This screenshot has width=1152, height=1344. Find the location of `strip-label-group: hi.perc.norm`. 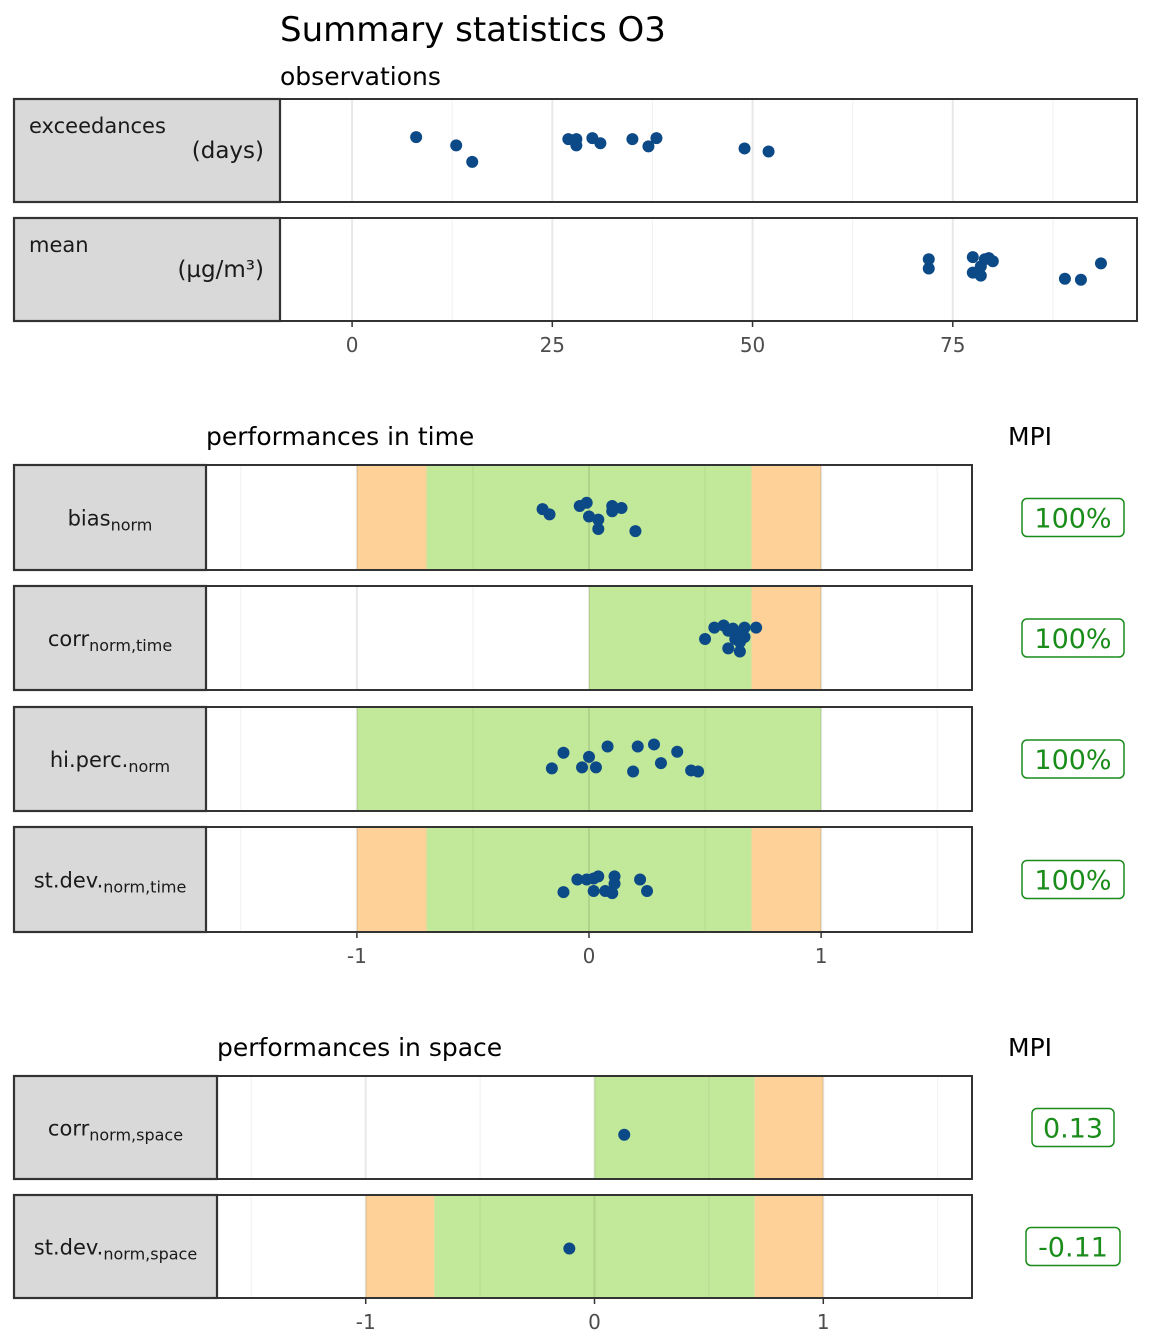

strip-label-group: hi.perc.norm is located at coordinates (110, 762).